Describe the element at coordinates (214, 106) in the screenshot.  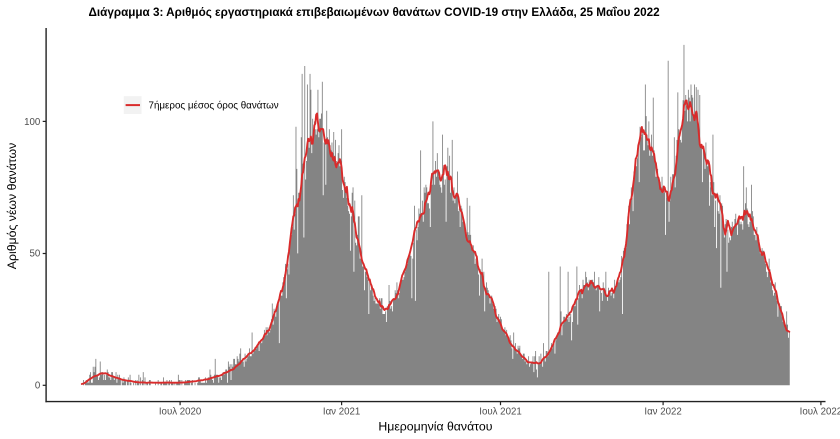
I see `svg-text: 7ήμερος μέσος όρος θανάτων` at that location.